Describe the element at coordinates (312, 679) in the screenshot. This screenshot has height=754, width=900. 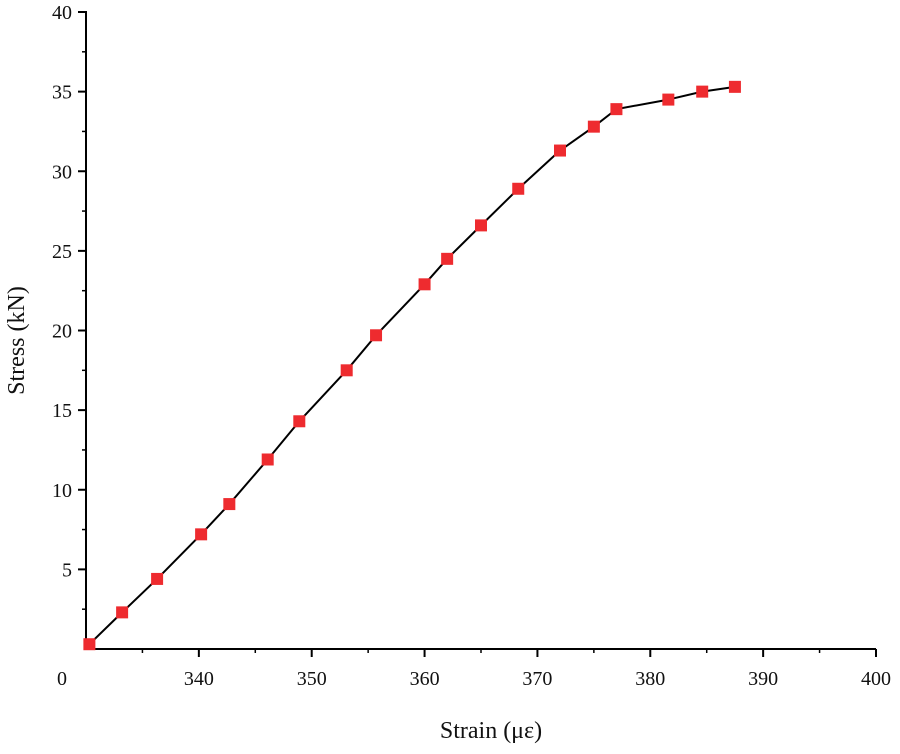
I see `x-tick-label: 350` at that location.